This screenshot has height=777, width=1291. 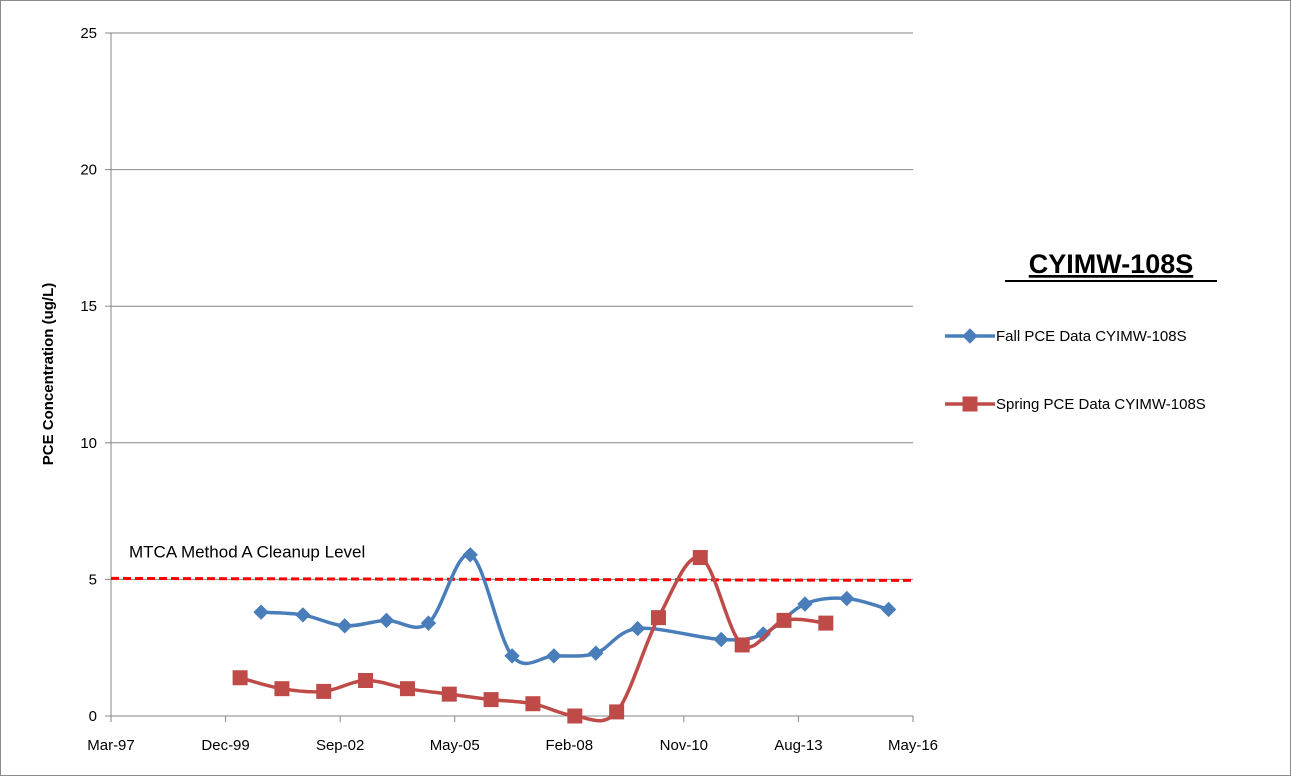 I want to click on x-tick-label: May-16, so click(x=913, y=745).